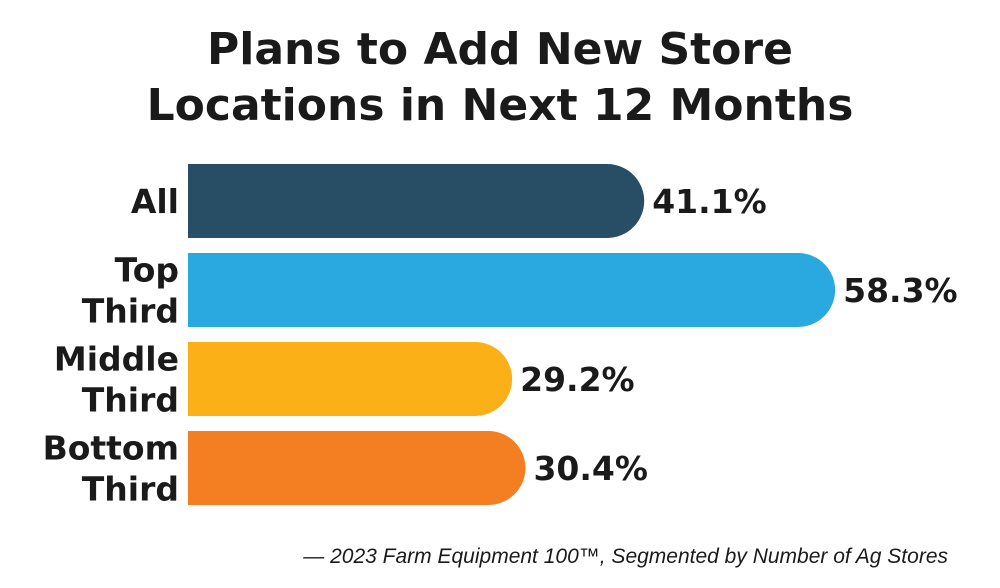 This screenshot has width=1000, height=588. I want to click on chart-title-line-1: Plans to Add New Store, so click(500, 49).